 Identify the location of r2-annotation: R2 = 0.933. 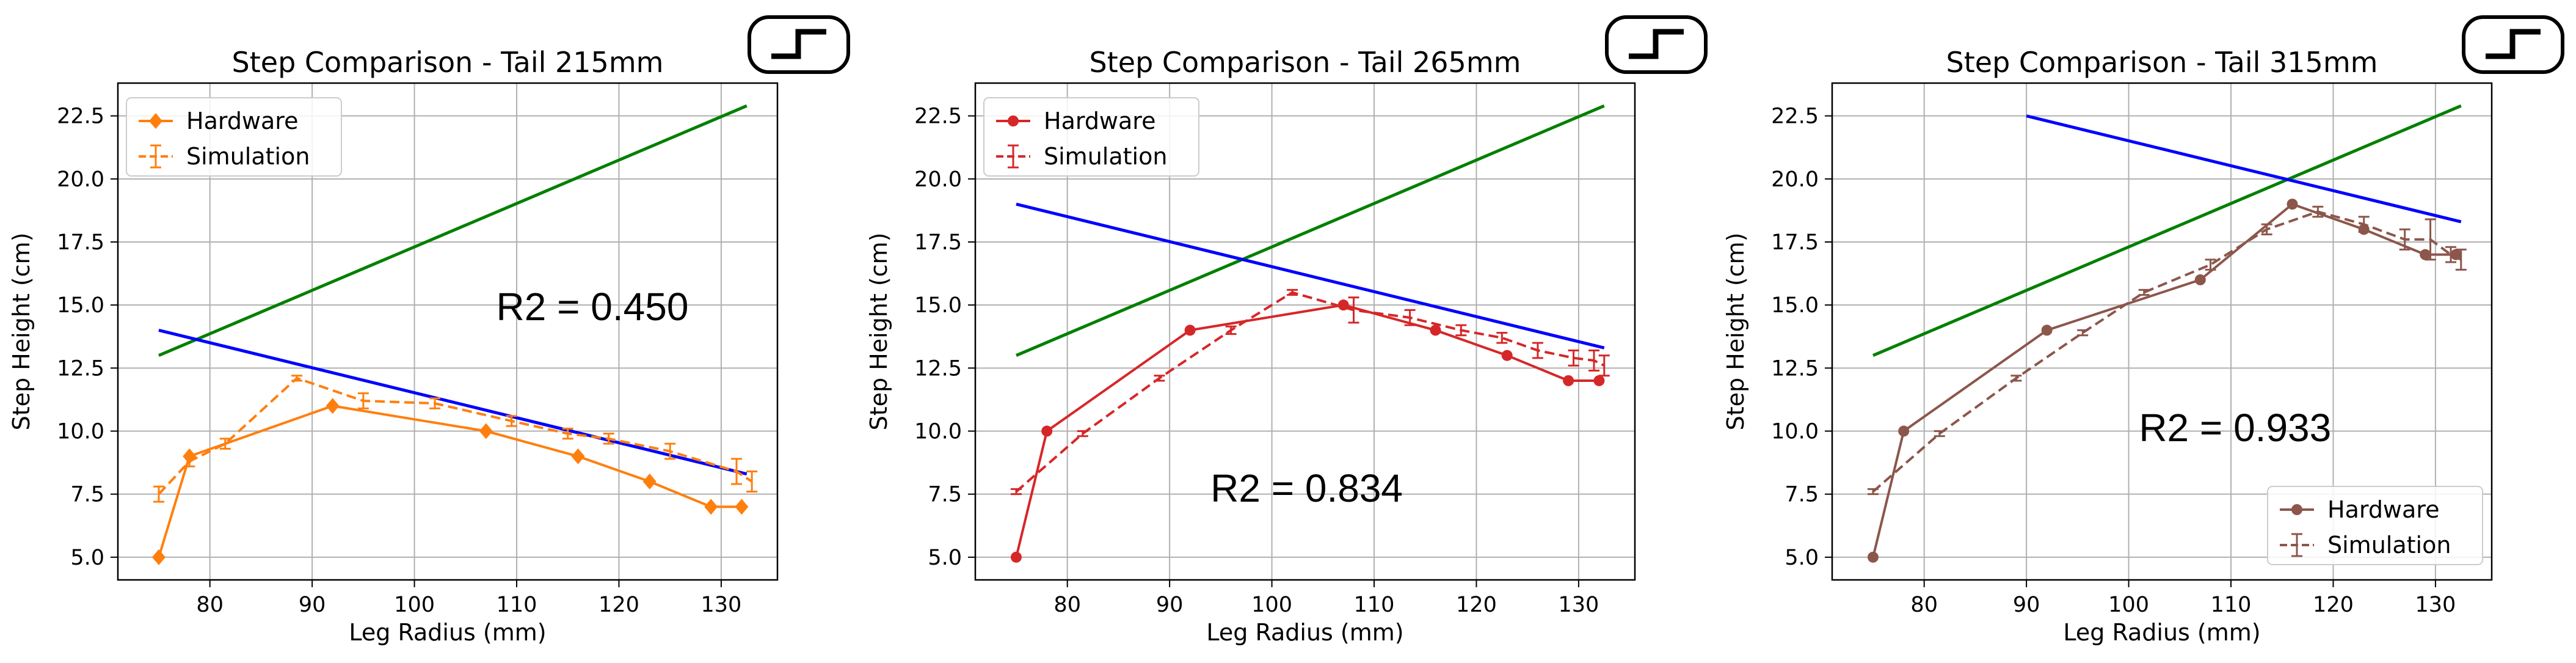
(2235, 428).